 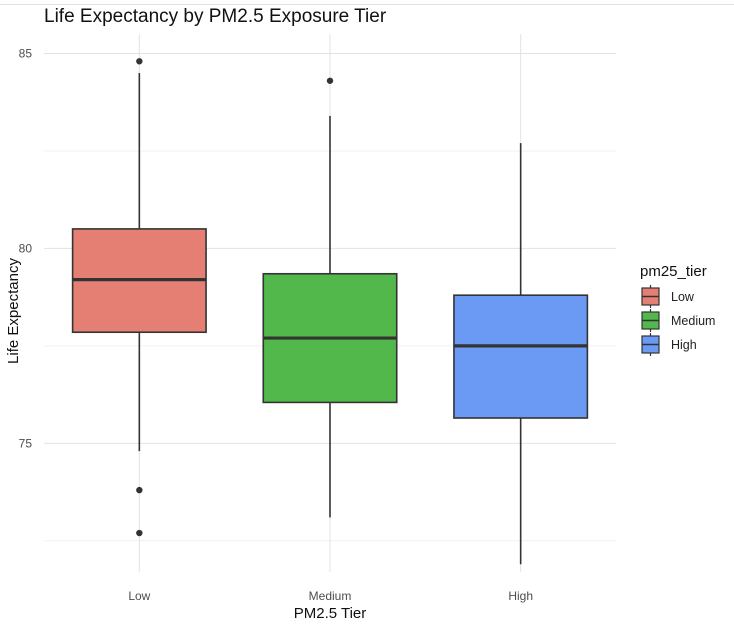 What do you see at coordinates (693, 321) in the screenshot?
I see `legend-label: Medium` at bounding box center [693, 321].